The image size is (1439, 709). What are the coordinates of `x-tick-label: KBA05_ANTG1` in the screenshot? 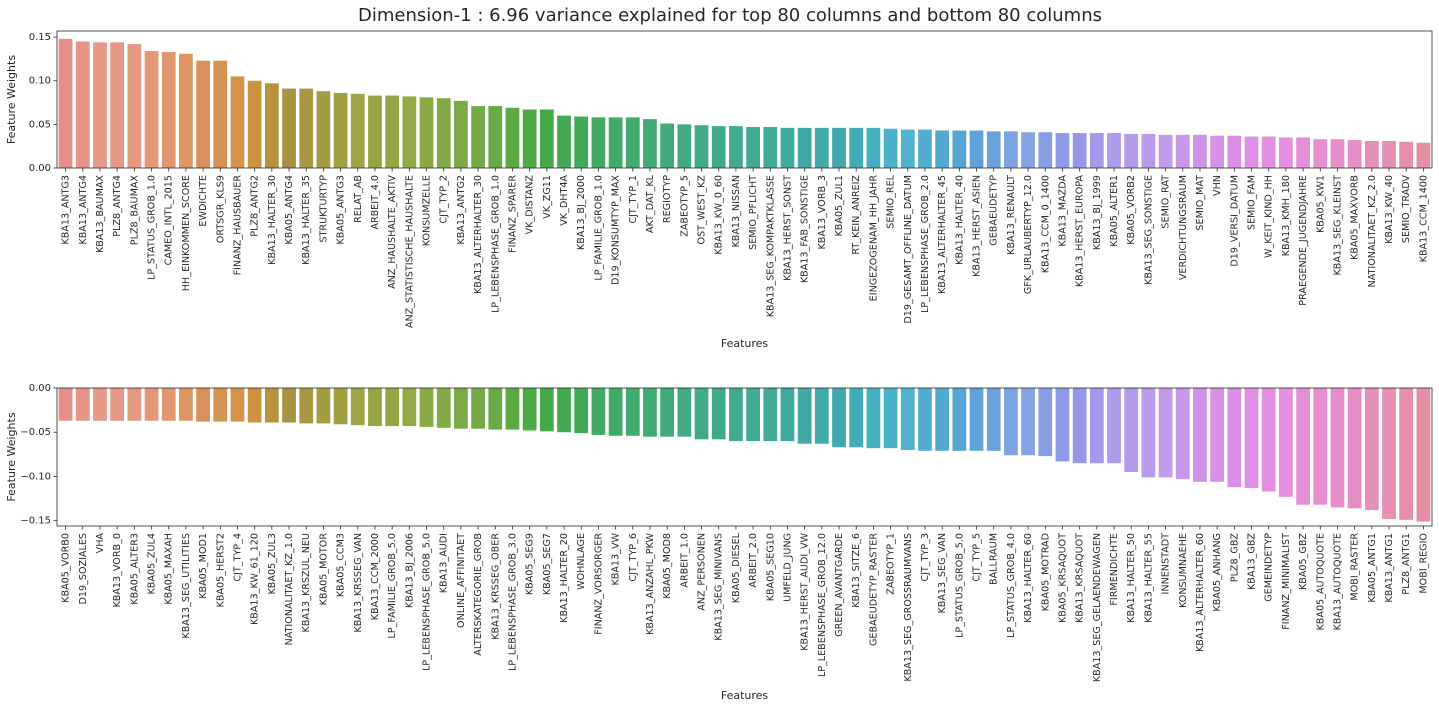 It's located at (1372, 568).